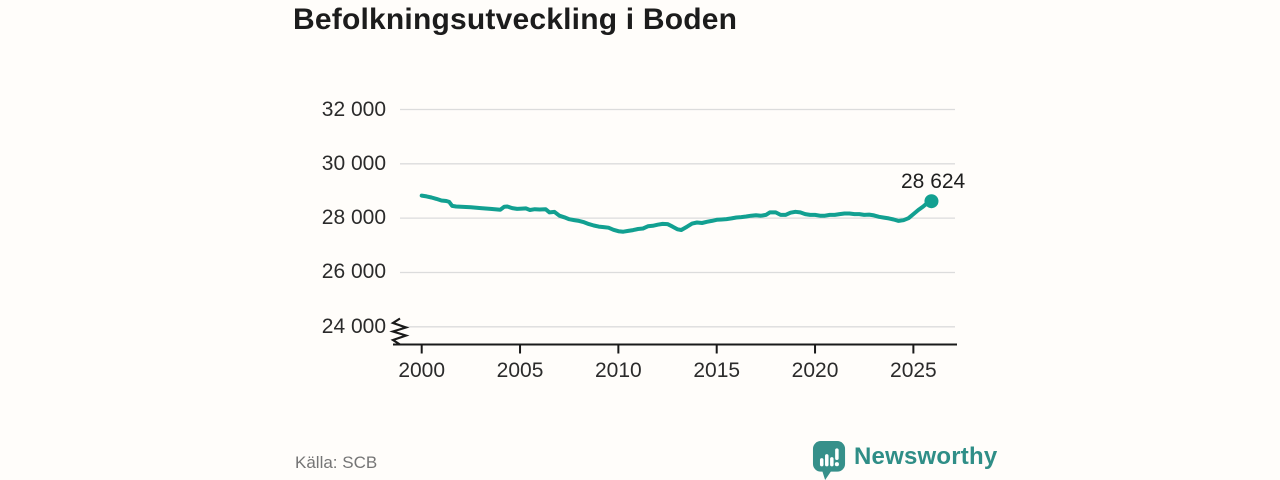  What do you see at coordinates (618, 370) in the screenshot?
I see `x-tick-label: 2010` at bounding box center [618, 370].